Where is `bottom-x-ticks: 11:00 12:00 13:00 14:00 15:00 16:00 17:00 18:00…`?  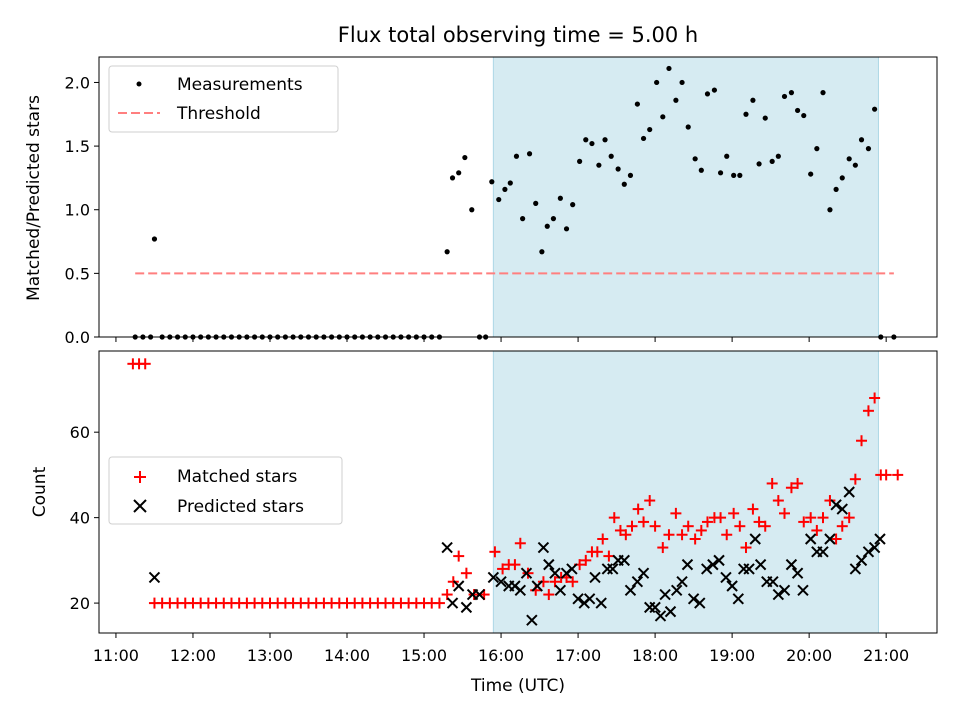
bottom-x-ticks: 11:00 12:00 13:00 14:00 15:00 16:00 17:00 18:00… is located at coordinates (501, 649).